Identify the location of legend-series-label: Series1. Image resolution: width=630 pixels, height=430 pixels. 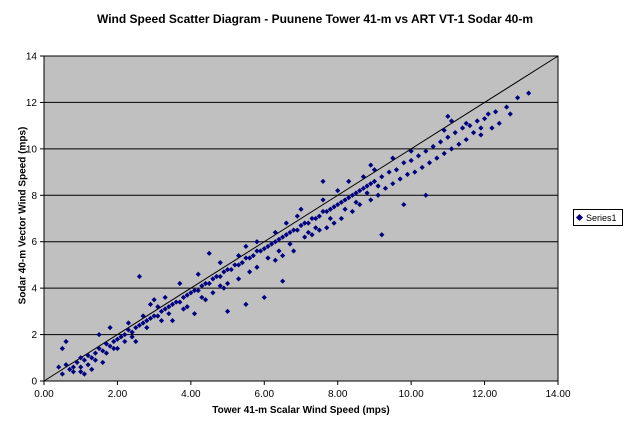
(601, 217).